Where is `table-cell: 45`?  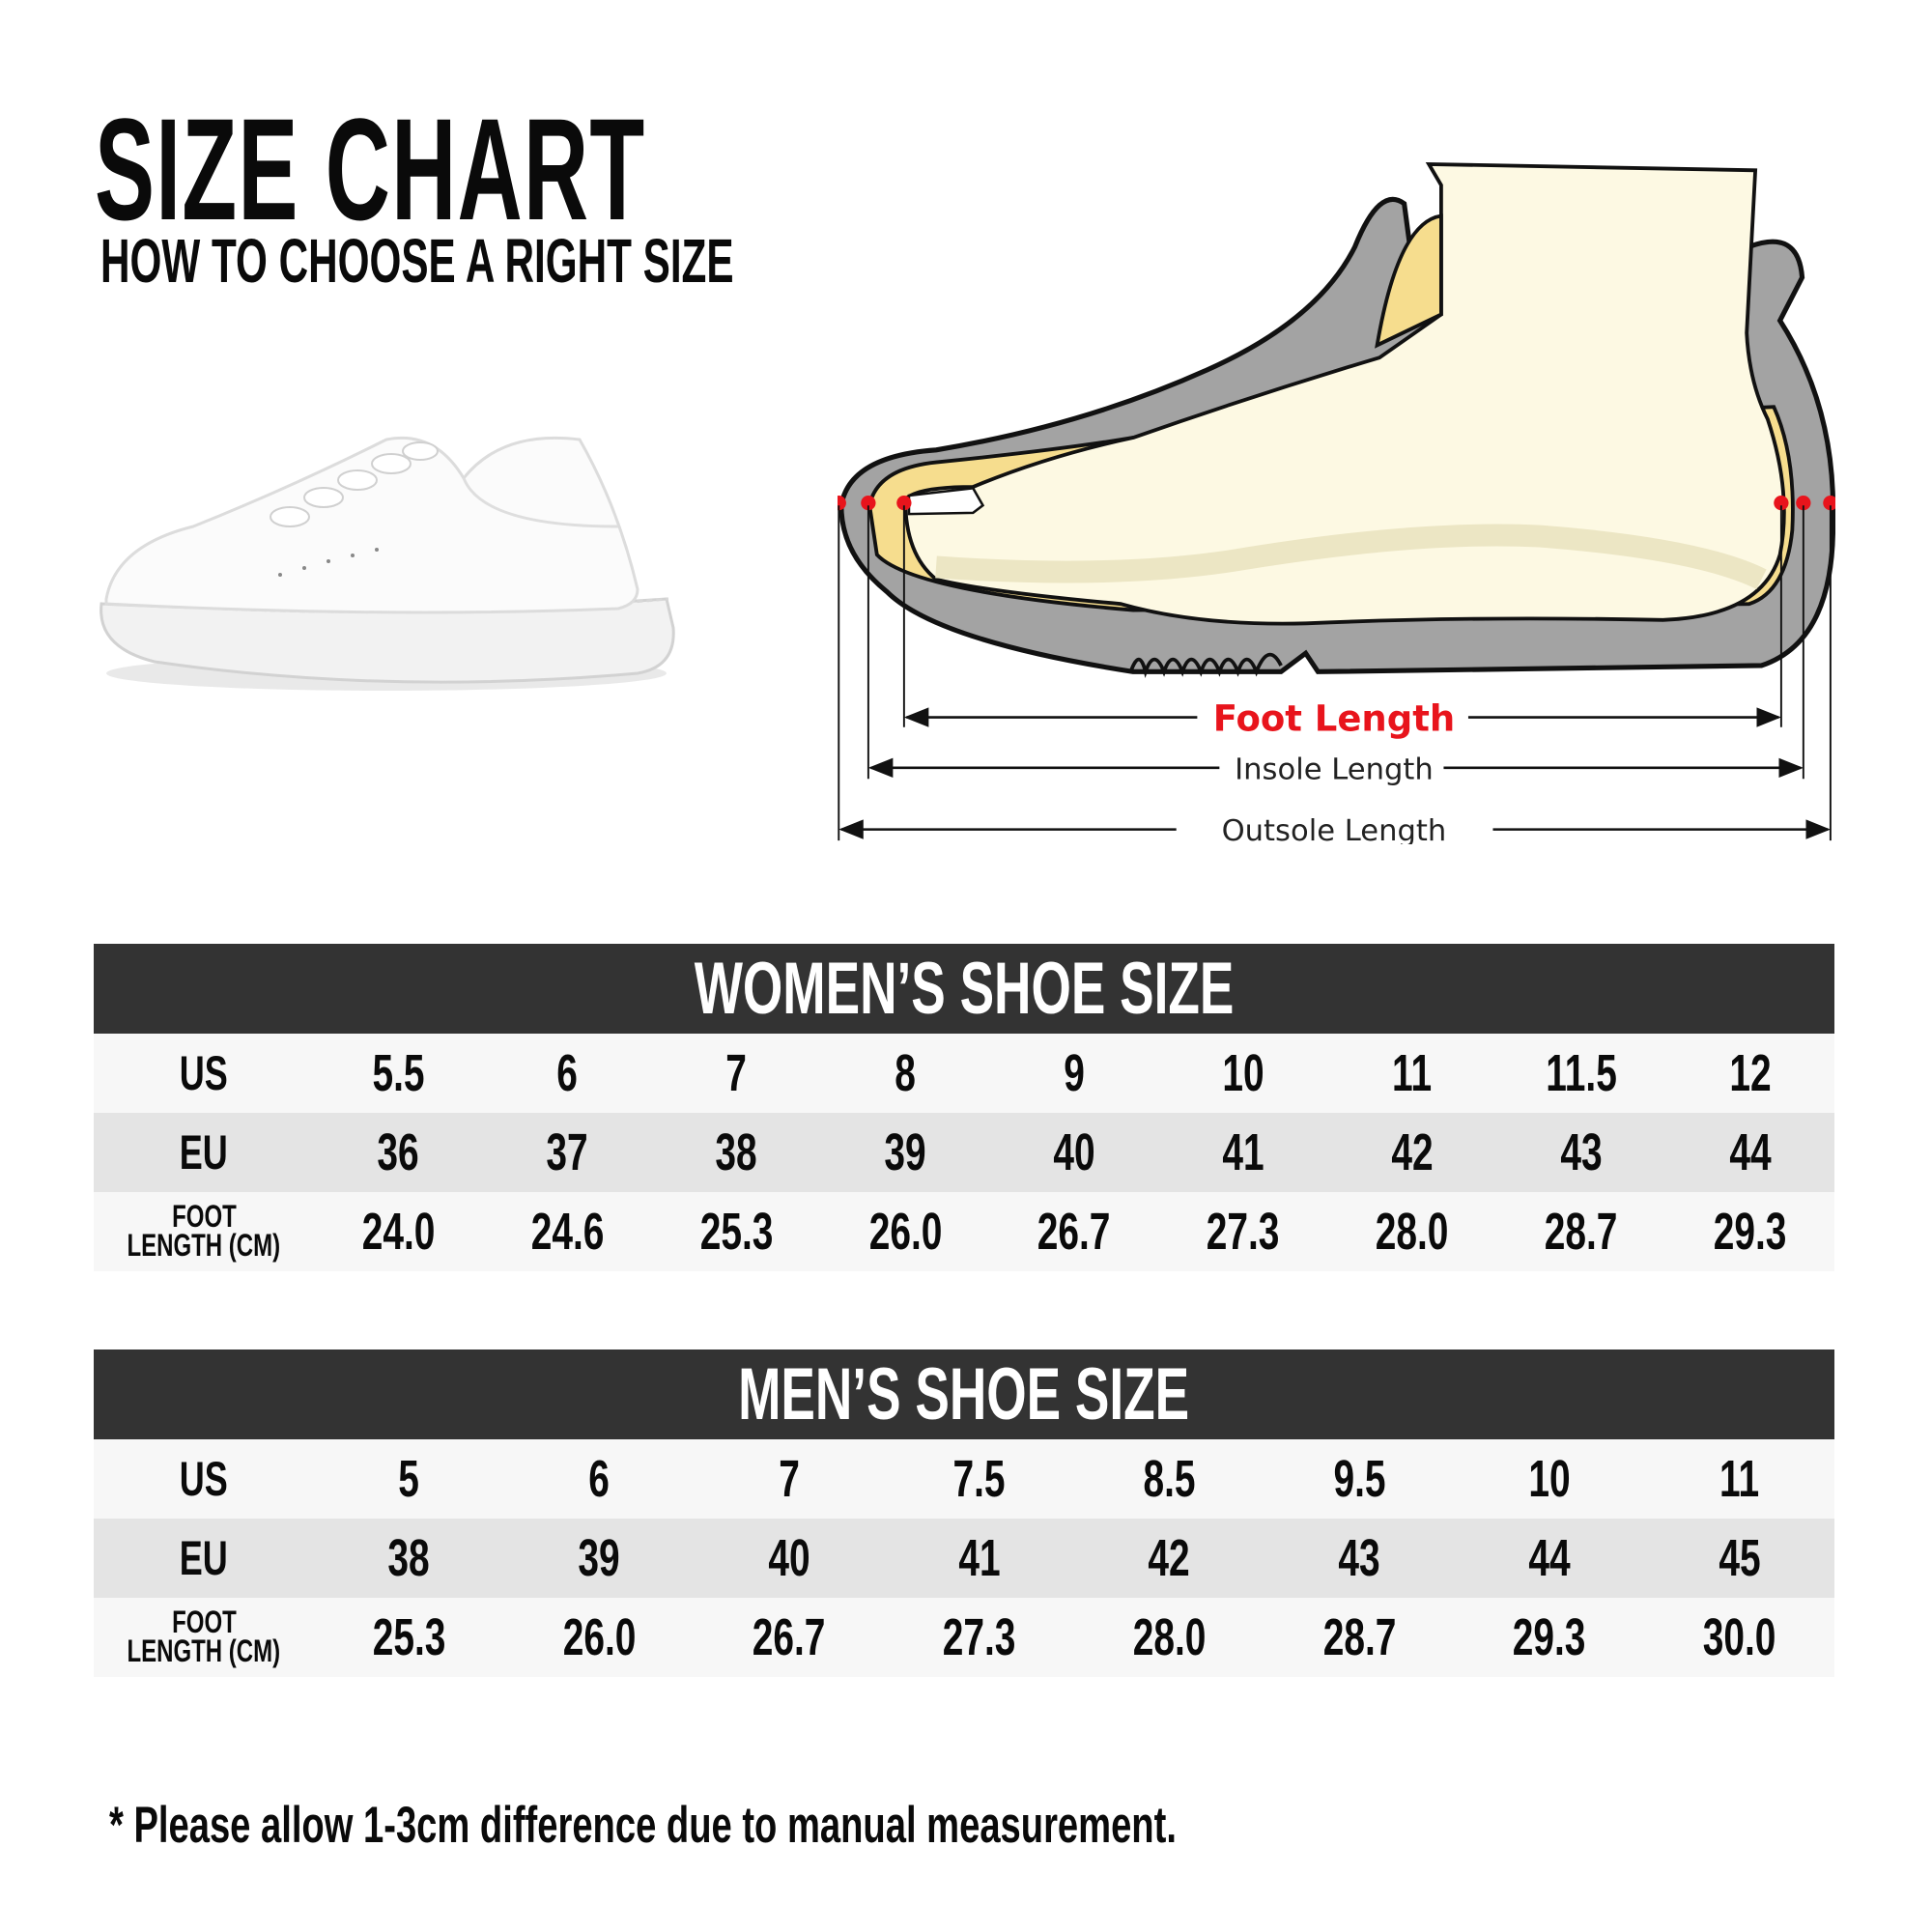
table-cell: 45 is located at coordinates (1739, 1558).